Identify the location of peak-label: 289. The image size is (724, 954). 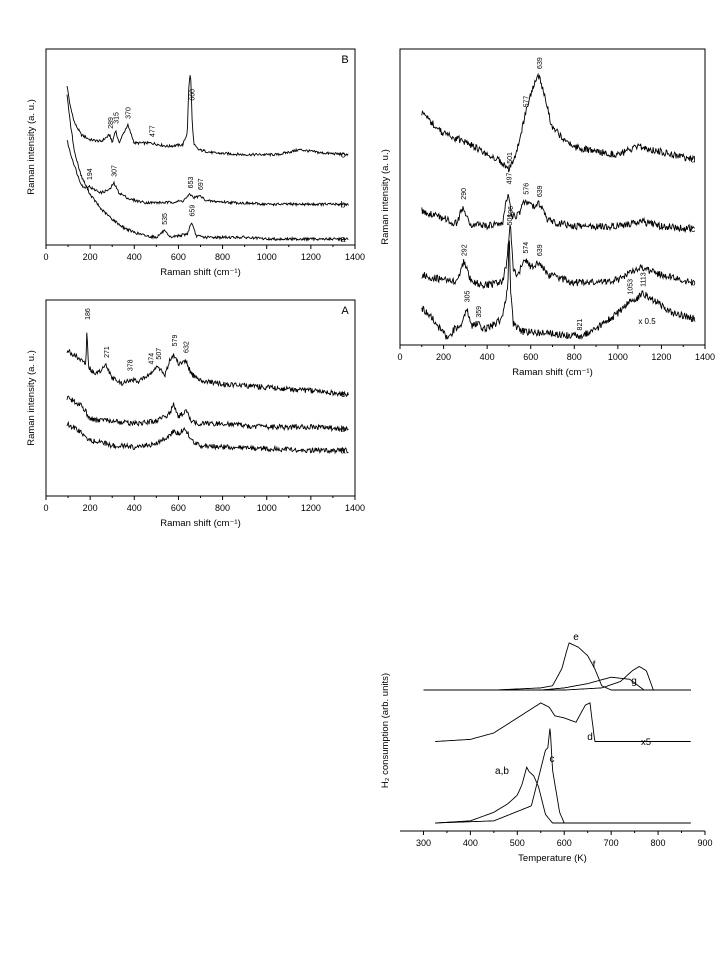
(111, 123).